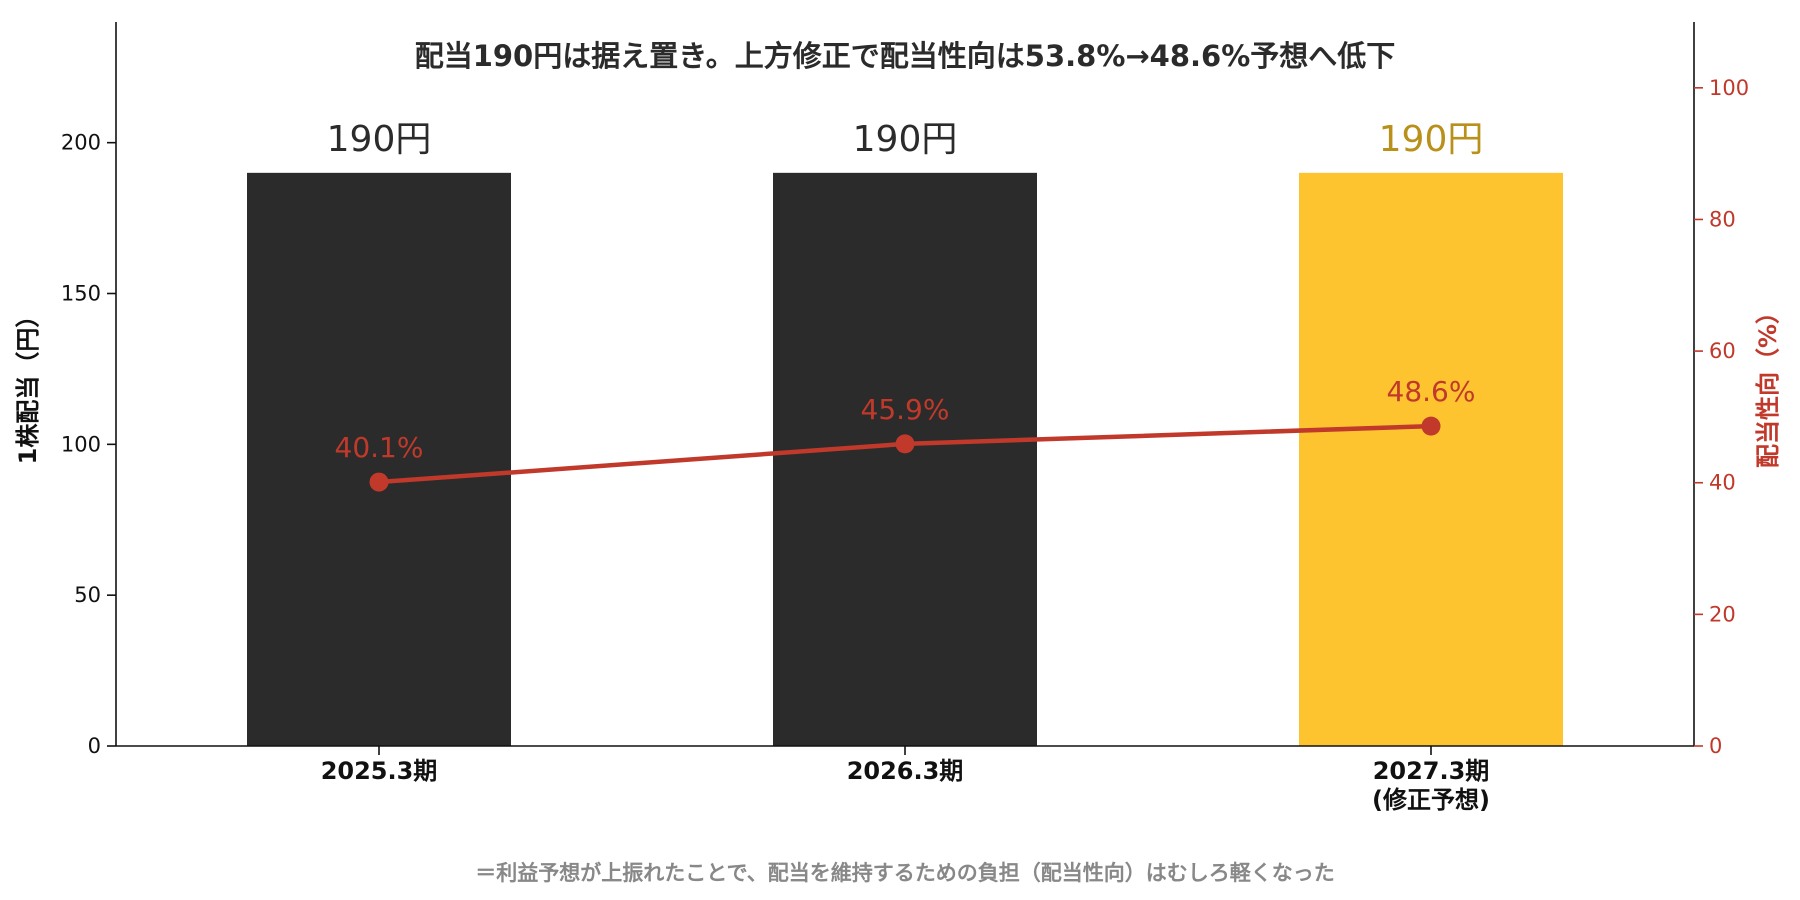 The width and height of the screenshot is (1800, 900). I want to click on ratio-value-label: 45.9%, so click(905, 409).